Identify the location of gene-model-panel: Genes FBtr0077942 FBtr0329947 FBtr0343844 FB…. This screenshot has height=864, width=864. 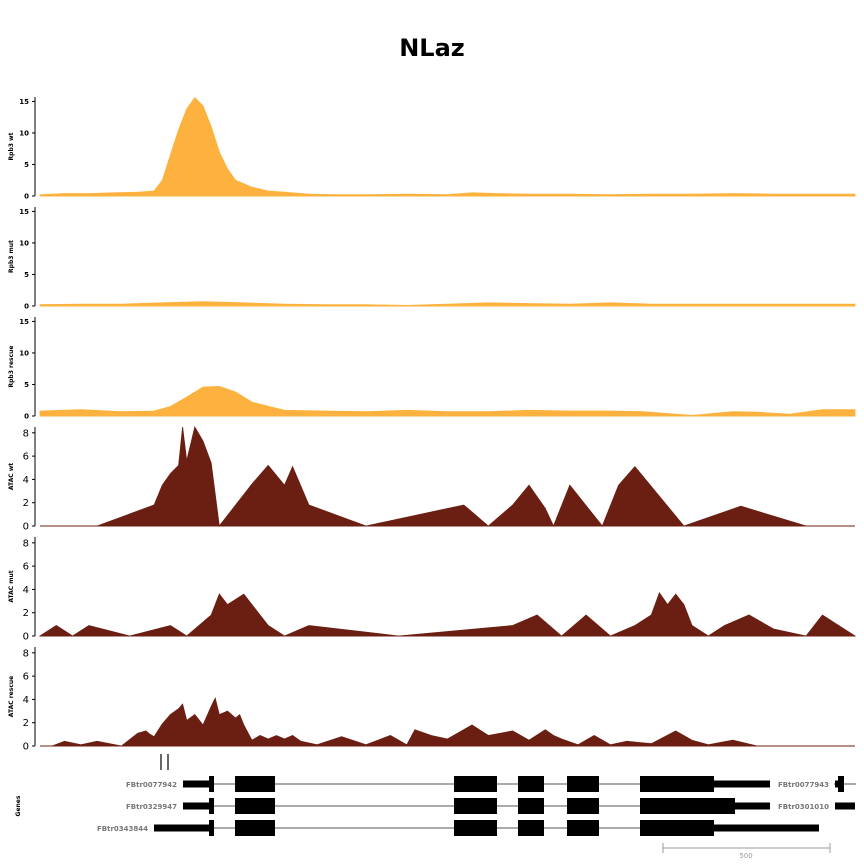
(435, 807).